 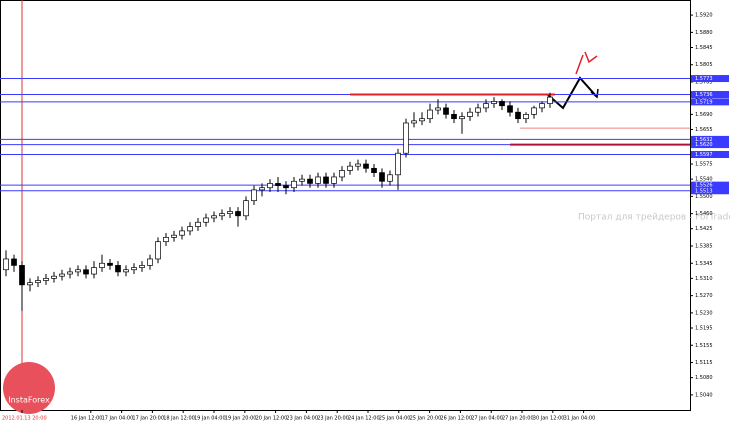 I want to click on watermark: Портал для трейдеров - ForTrader.ru, so click(x=654, y=218).